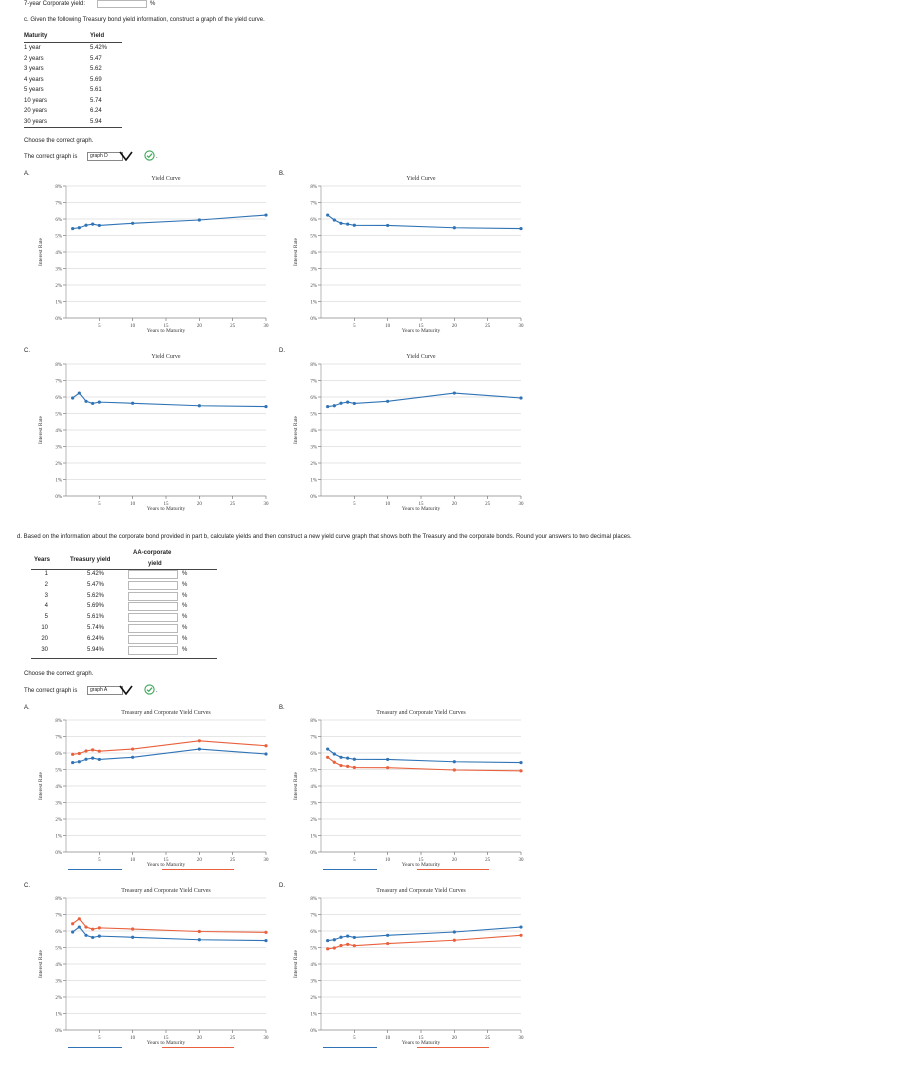 This screenshot has width=898, height=1070. I want to click on yield-cell: 5.69, so click(96, 79).